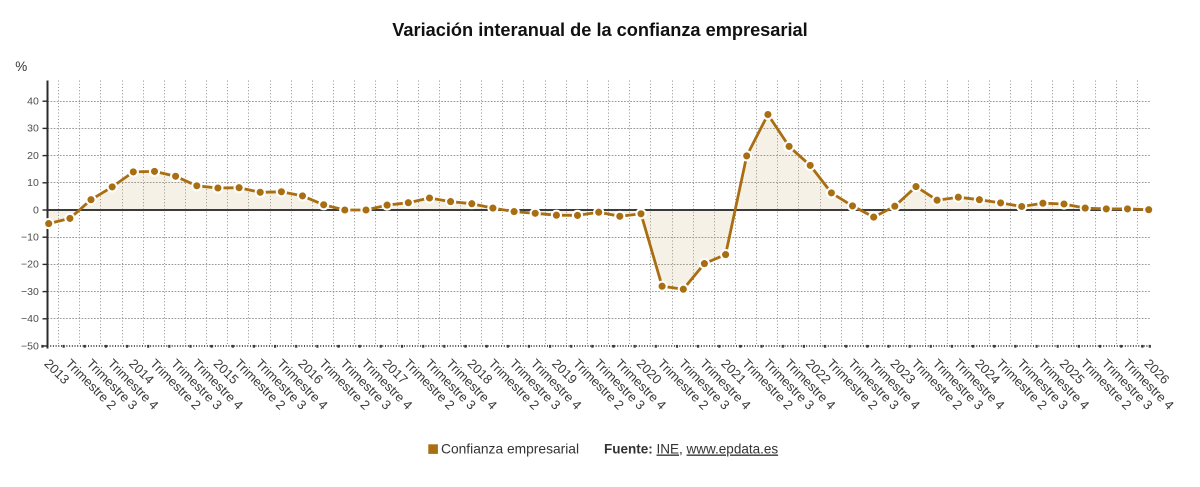  Describe the element at coordinates (33, 102) in the screenshot. I see `svg-text: 40` at that location.